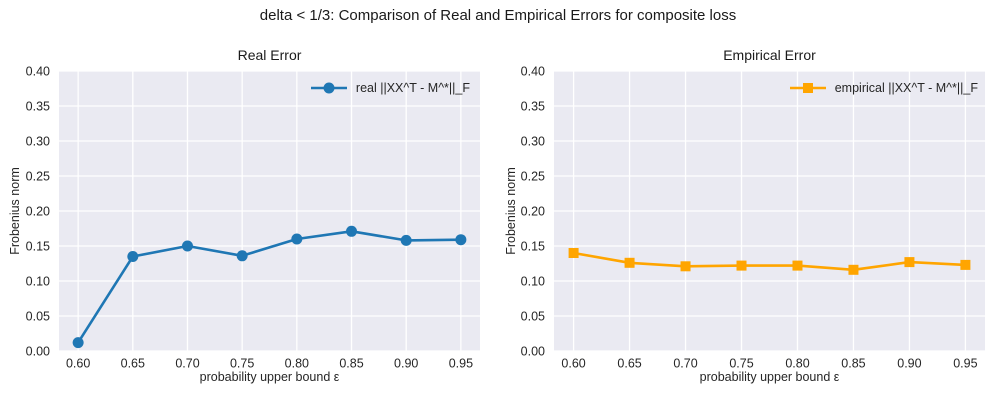  I want to click on real-error-x-axis-label: probability upper bound ε, so click(269, 377).